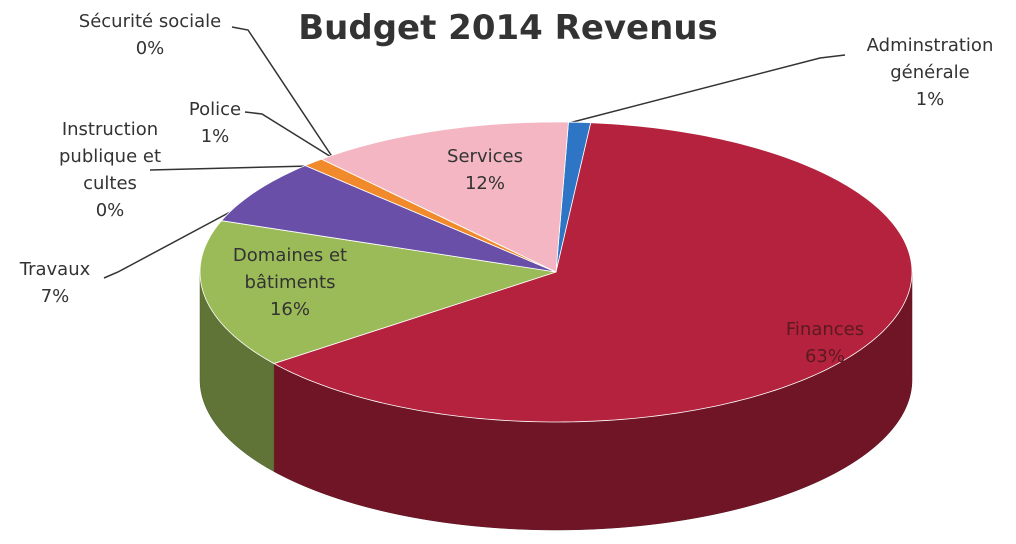  Describe the element at coordinates (289, 309) in the screenshot. I see `slice-value-label: 16%` at that location.